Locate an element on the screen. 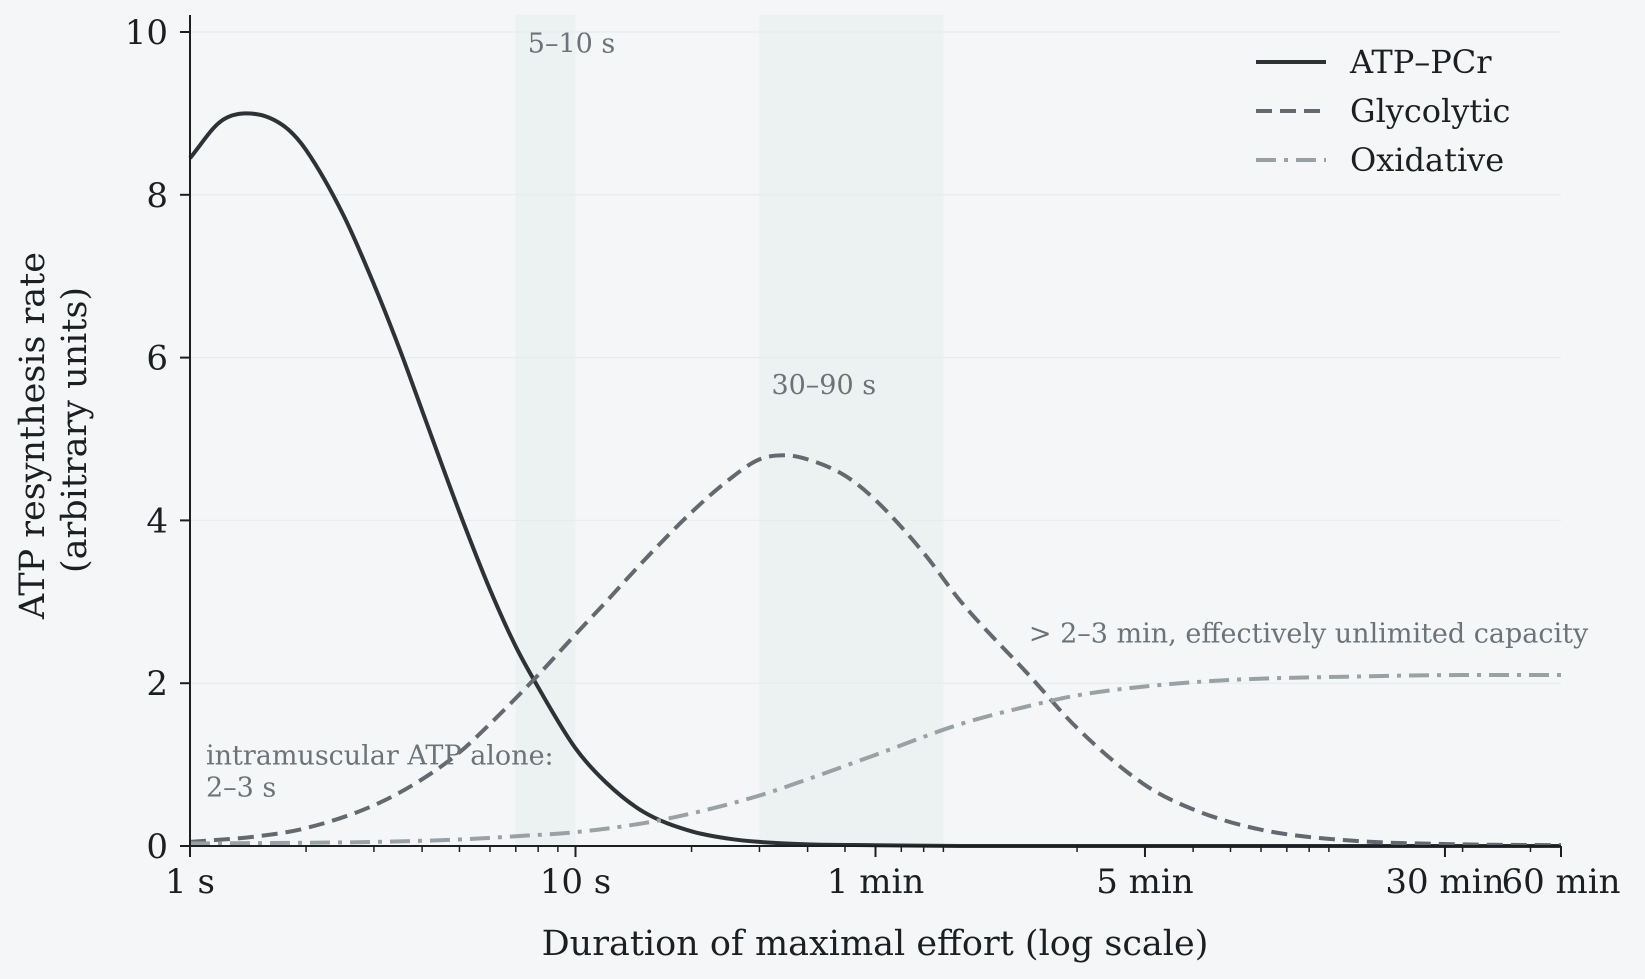  legend-label-0: ATP–PCr is located at coordinates (1420, 62).